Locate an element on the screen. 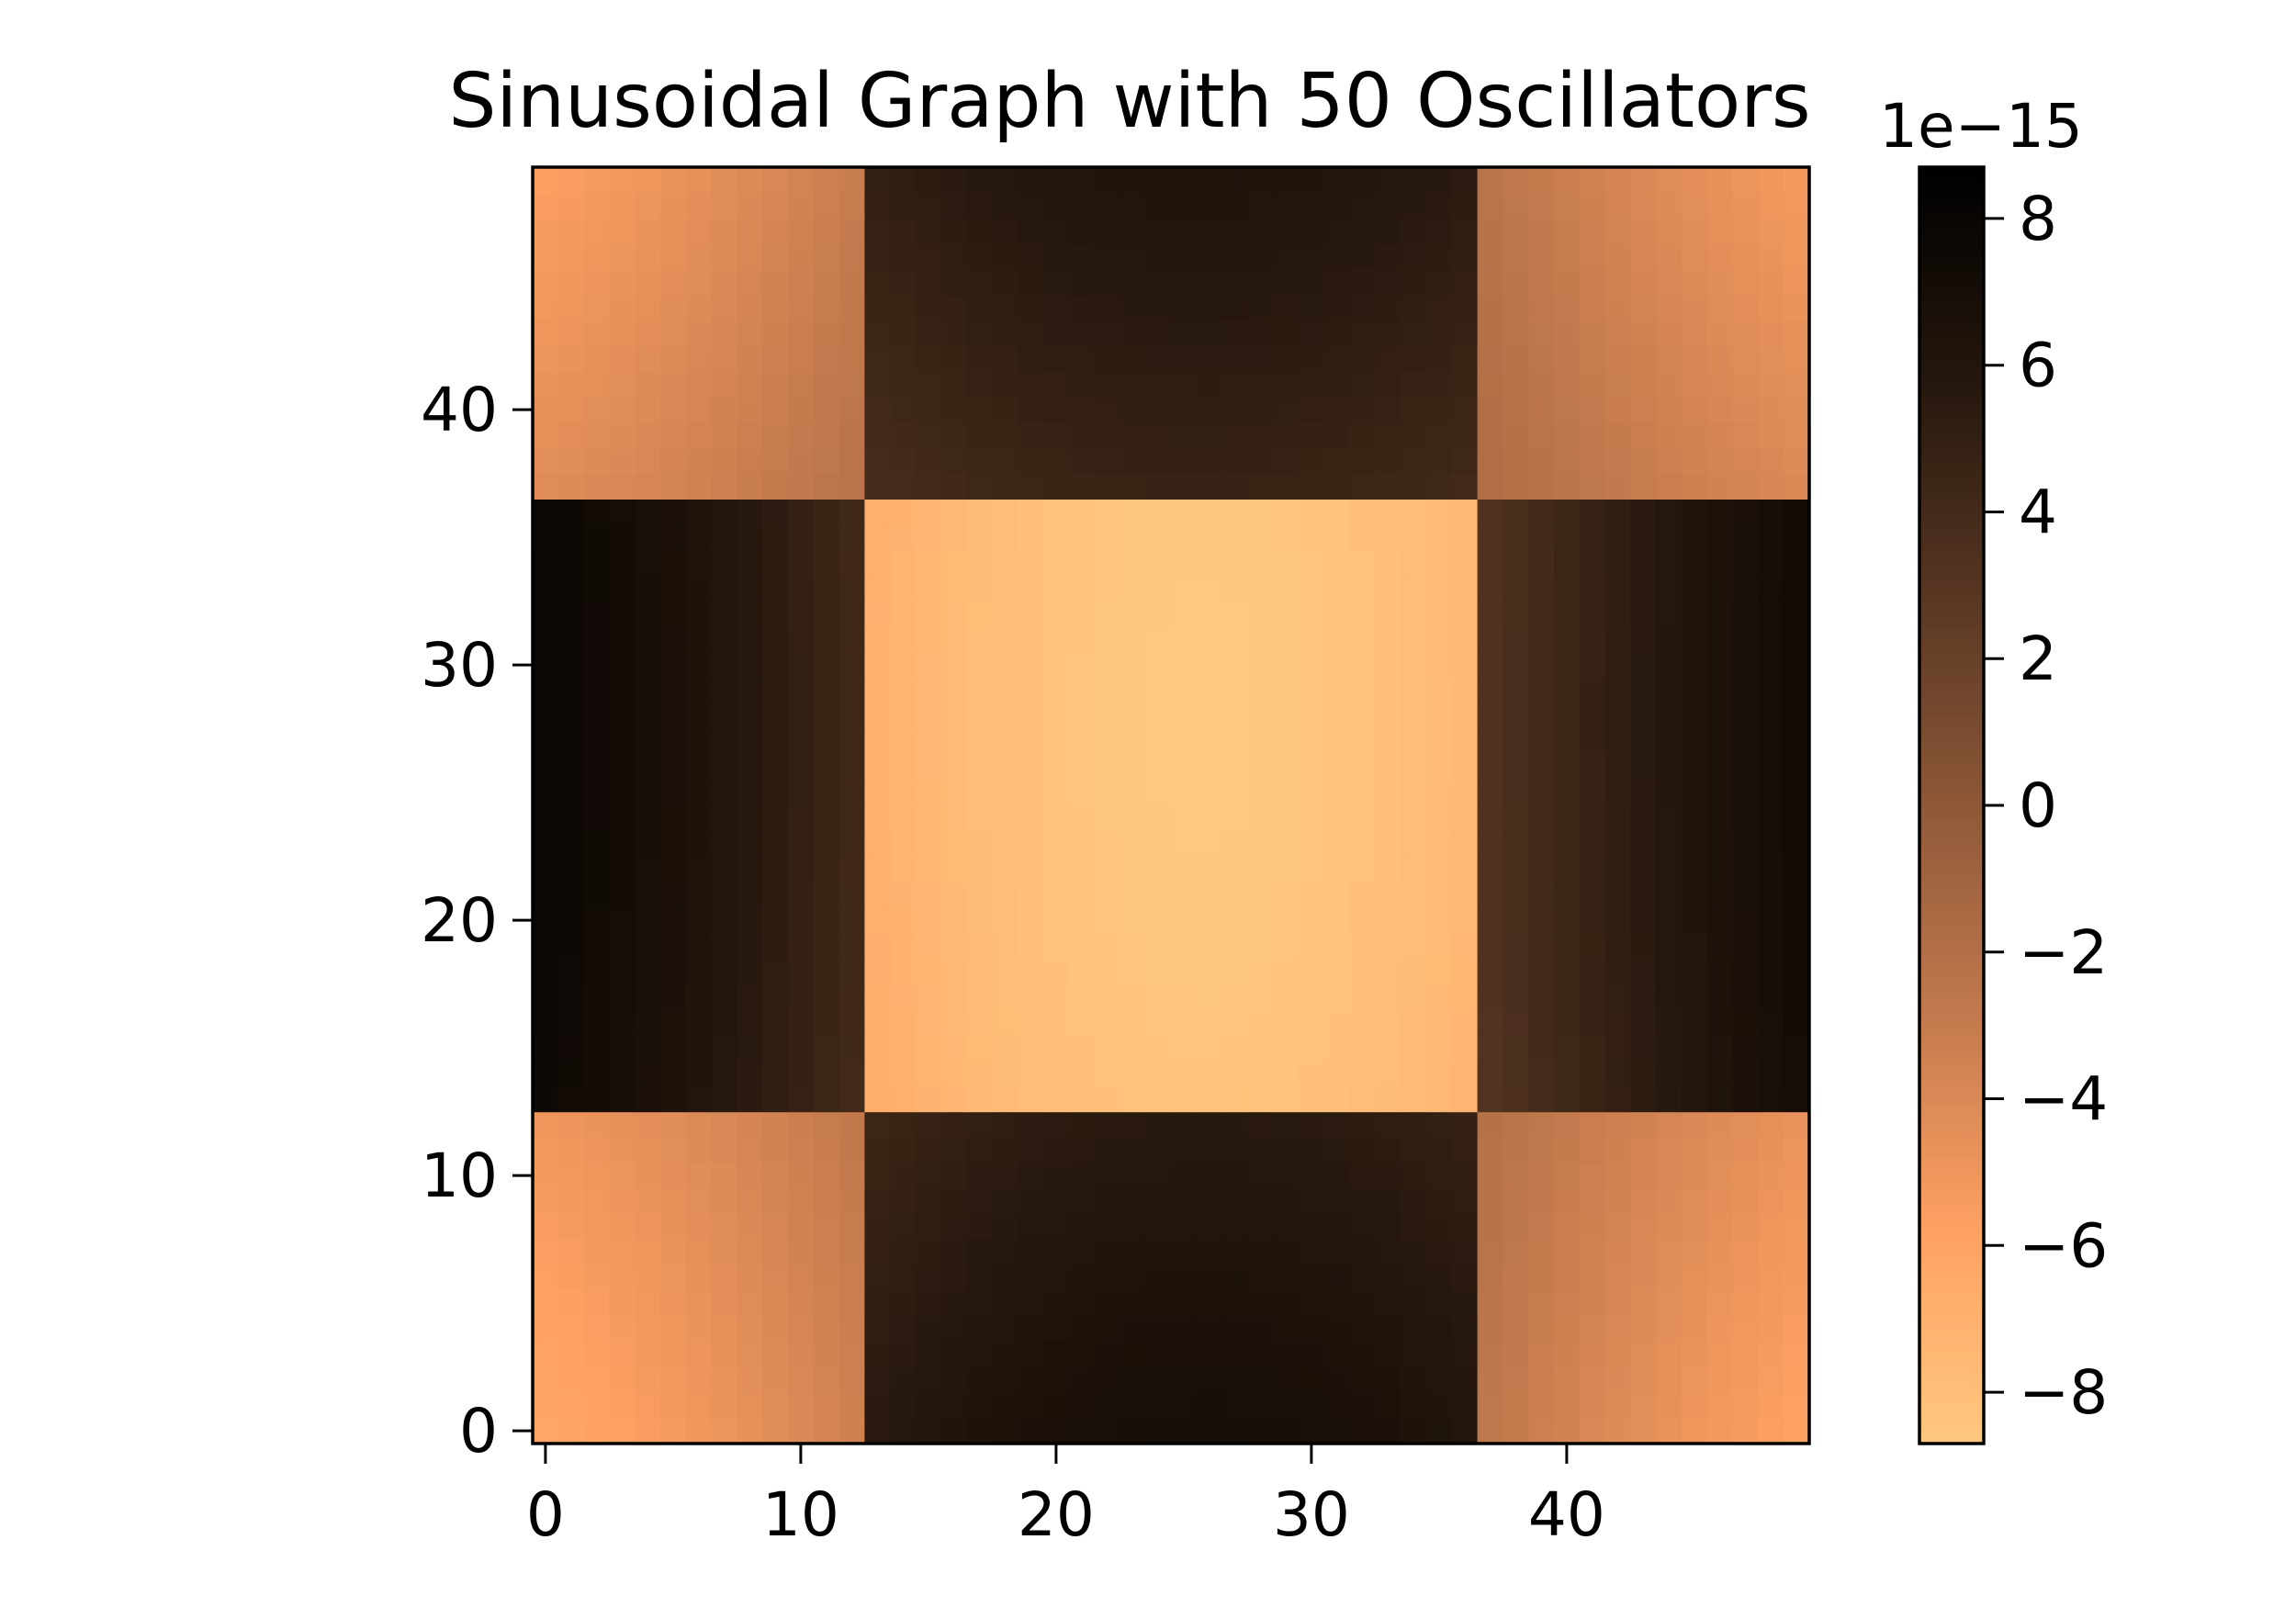  colorbar-tick-label: −8 is located at coordinates (2063, 1392).